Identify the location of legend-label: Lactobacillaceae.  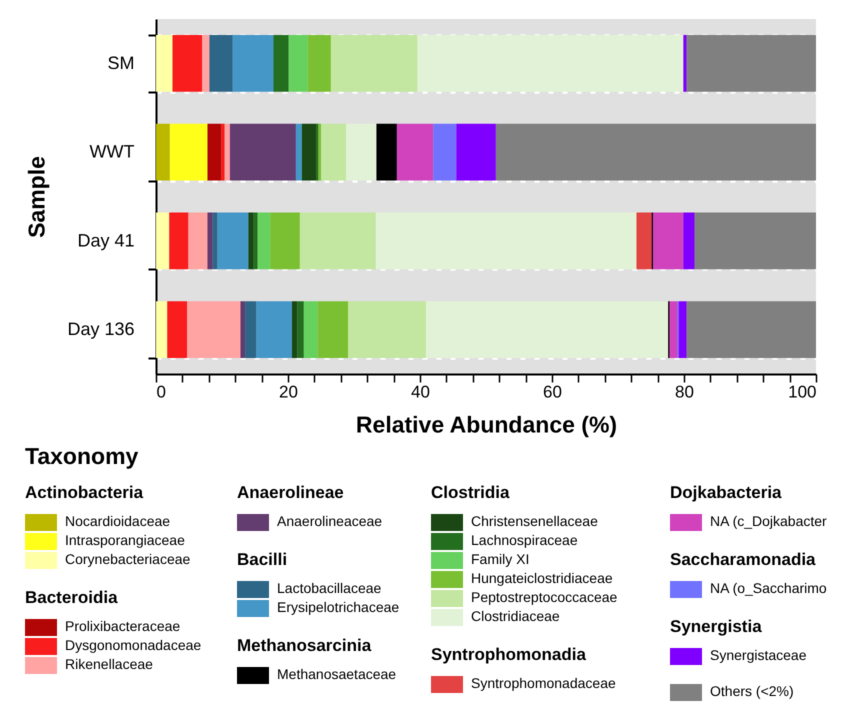
(329, 588).